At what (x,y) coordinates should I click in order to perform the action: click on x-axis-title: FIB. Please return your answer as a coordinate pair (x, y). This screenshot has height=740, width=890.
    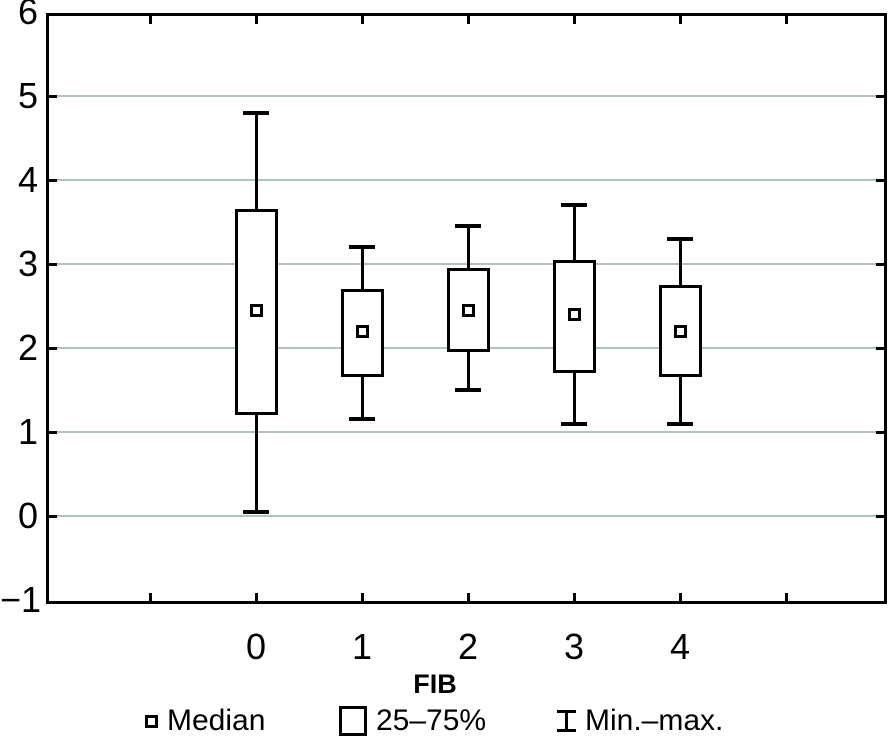
    Looking at the image, I should click on (435, 684).